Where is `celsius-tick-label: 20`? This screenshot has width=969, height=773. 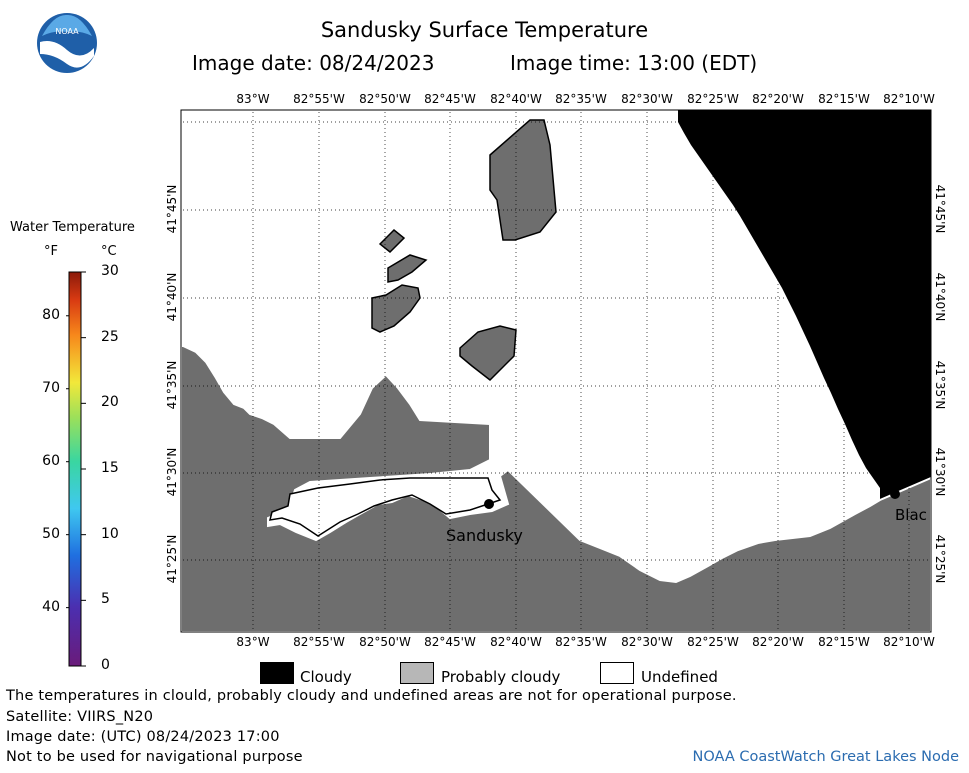 celsius-tick-label: 20 is located at coordinates (110, 402).